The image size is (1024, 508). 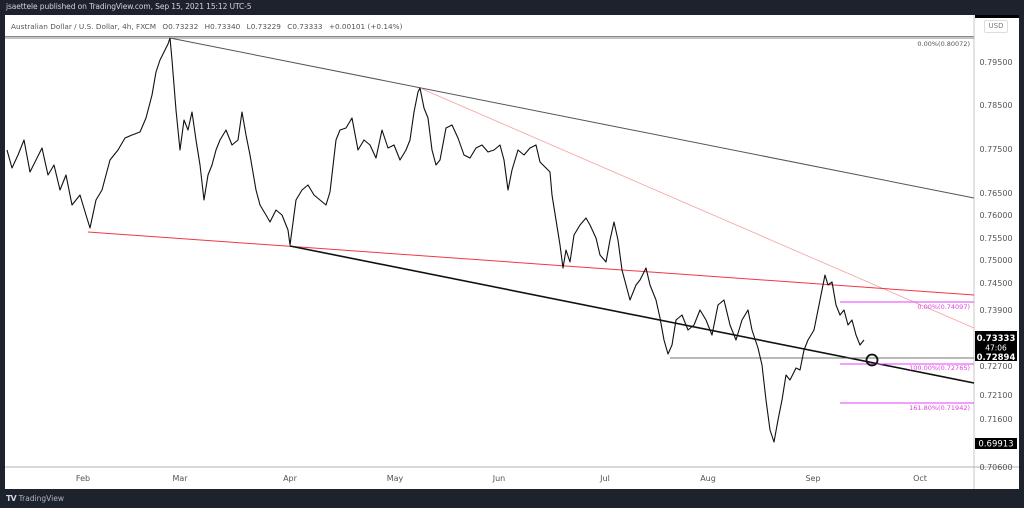 What do you see at coordinates (995, 366) in the screenshot?
I see `price-tick-label: 0.72700` at bounding box center [995, 366].